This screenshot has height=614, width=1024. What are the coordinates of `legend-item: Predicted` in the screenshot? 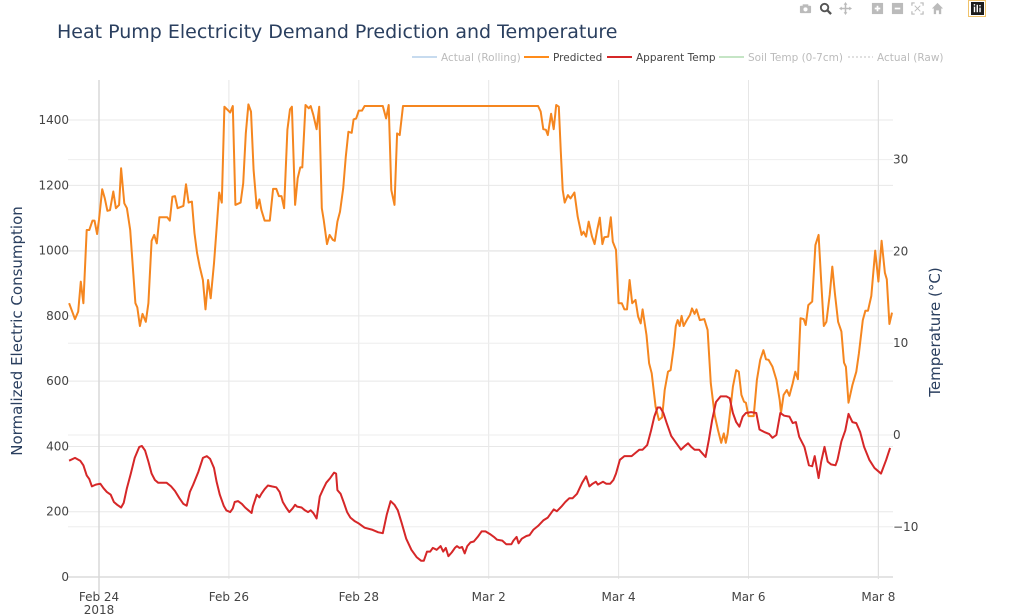 It's located at (563, 58).